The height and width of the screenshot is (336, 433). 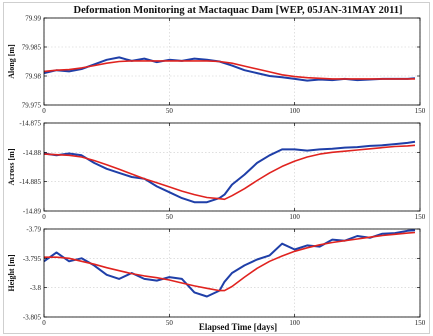 I want to click on height-y-tick-label: -3.79, so click(x=33, y=230).